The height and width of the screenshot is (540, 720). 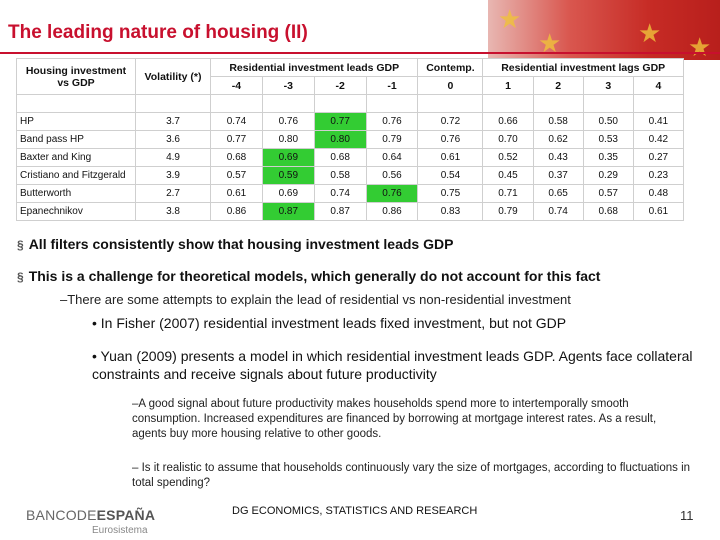 What do you see at coordinates (658, 175) in the screenshot?
I see `correlation-cell: 0.23` at bounding box center [658, 175].